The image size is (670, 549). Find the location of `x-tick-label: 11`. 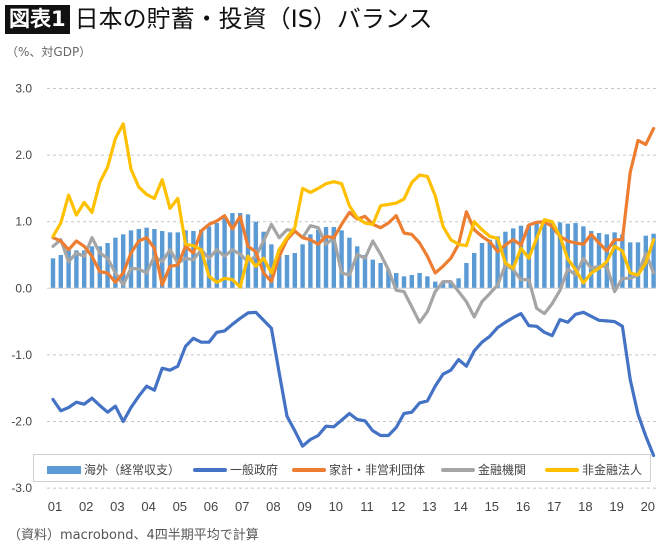

x-tick-label: 11 is located at coordinates (367, 506).